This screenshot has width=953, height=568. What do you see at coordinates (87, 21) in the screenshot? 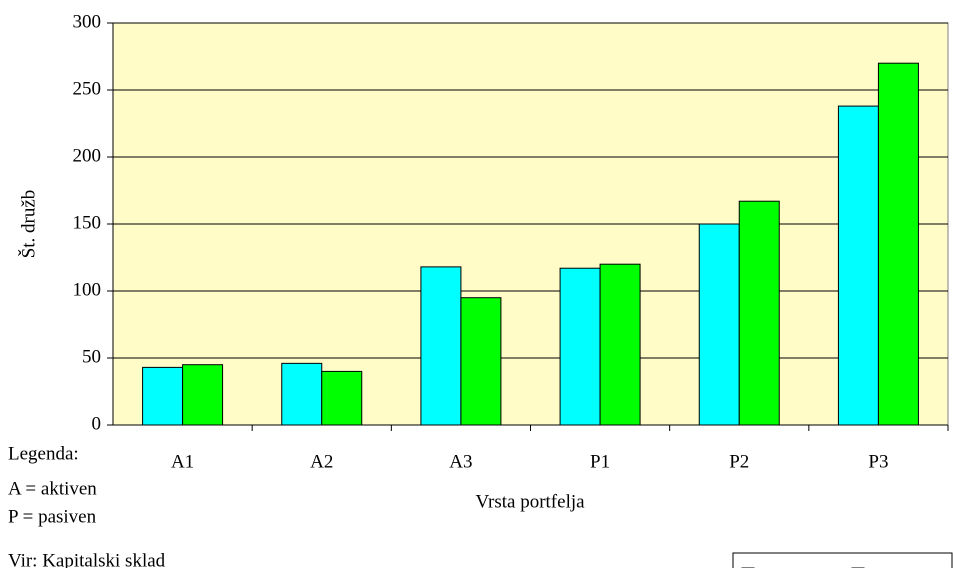
I see `y-tick-label: 300` at bounding box center [87, 21].